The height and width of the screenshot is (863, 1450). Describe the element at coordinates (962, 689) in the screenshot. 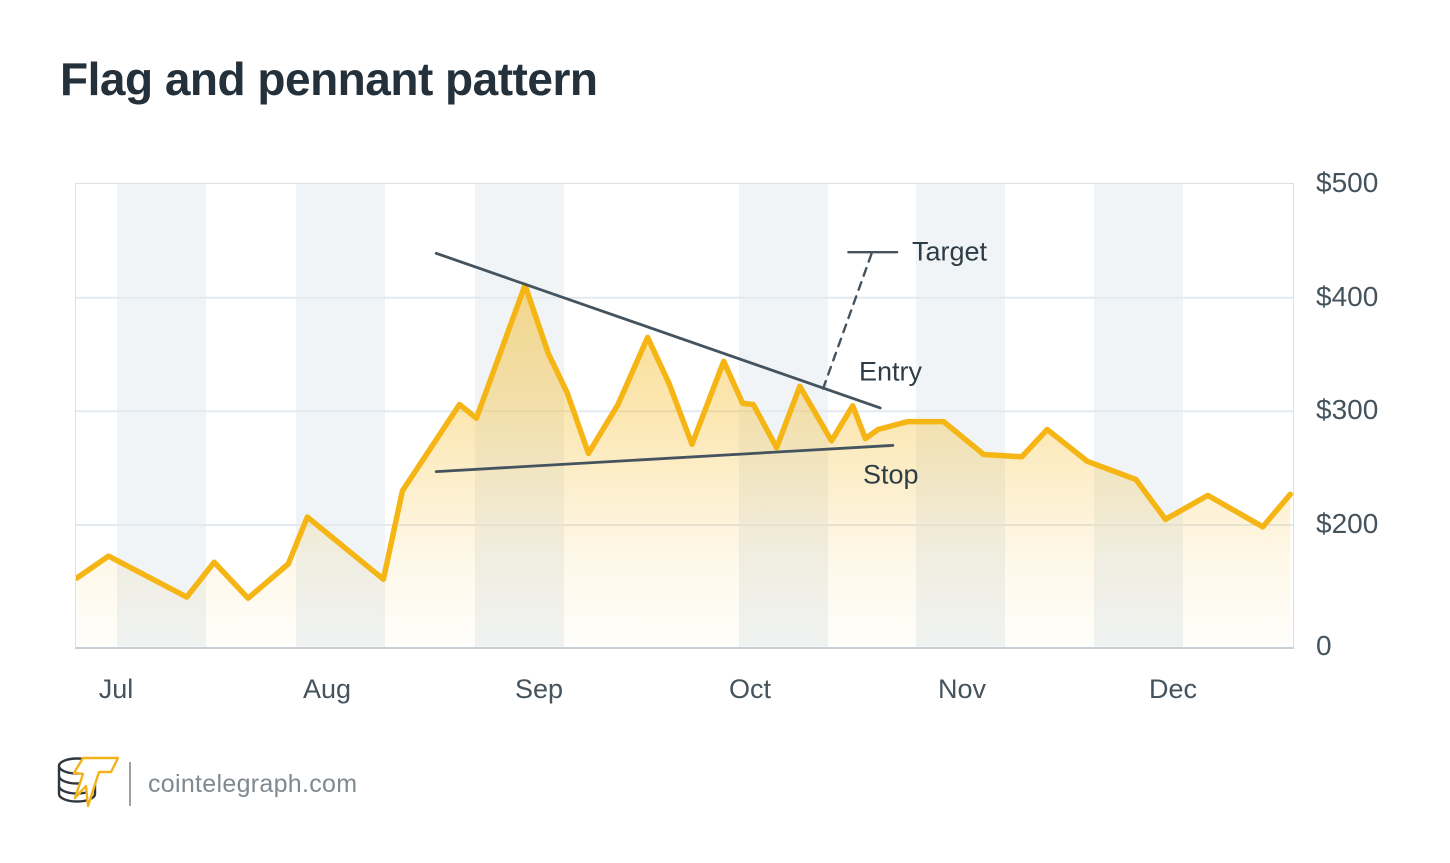

I see `x-tick-label: Nov` at that location.